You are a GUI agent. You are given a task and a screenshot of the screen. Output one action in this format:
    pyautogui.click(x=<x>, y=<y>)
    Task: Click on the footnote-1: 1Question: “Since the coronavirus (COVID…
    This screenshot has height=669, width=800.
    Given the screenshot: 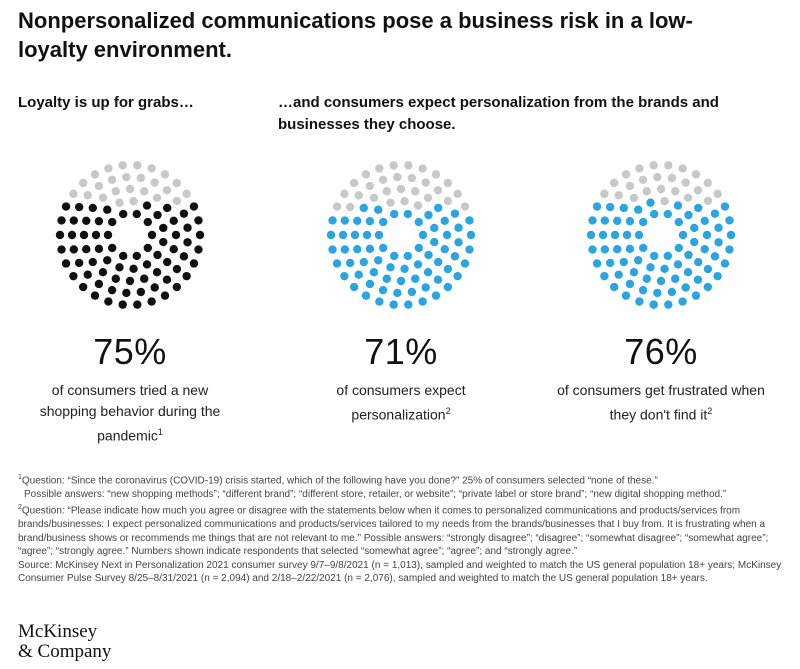 What is the action you would take?
    pyautogui.click(x=403, y=486)
    